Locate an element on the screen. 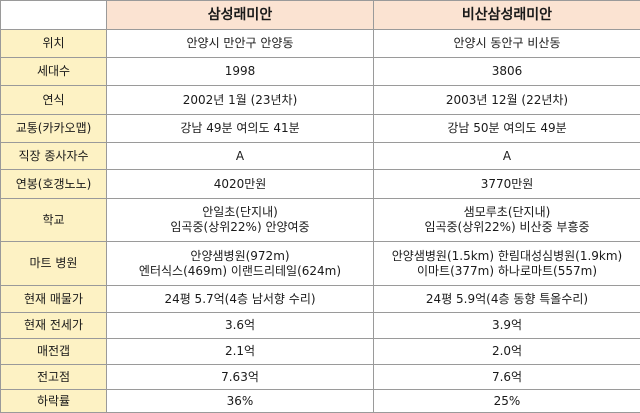  row-label: 연봉(호갱노노) is located at coordinates (54, 184).